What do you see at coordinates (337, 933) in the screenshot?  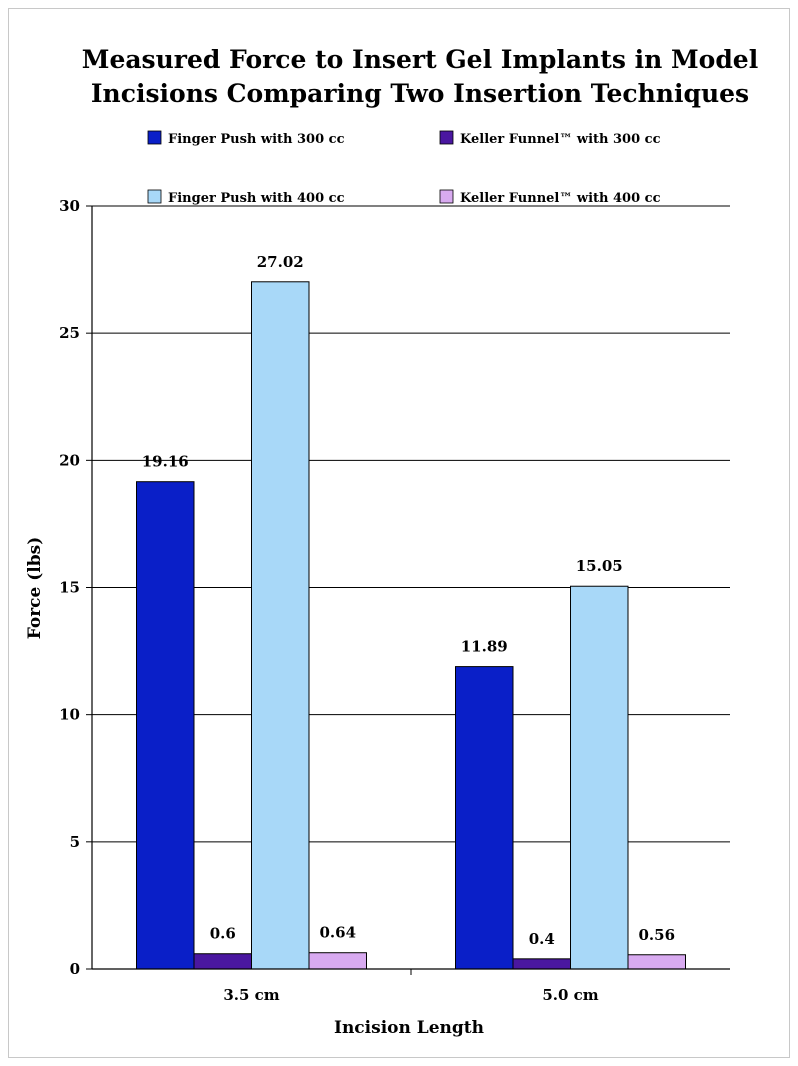 I see `data-label: 0.64` at bounding box center [337, 933].